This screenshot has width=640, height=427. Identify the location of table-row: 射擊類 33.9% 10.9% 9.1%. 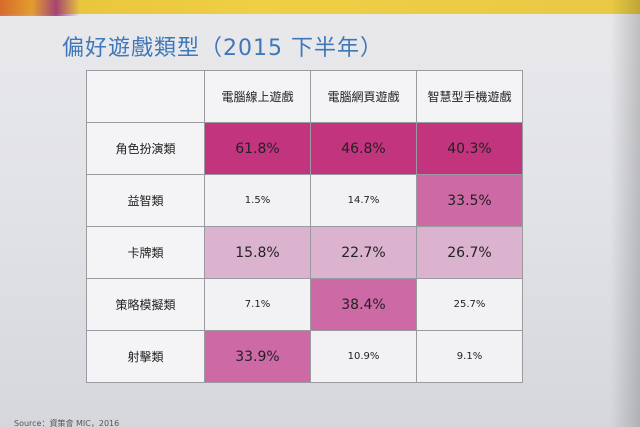
(304, 356).